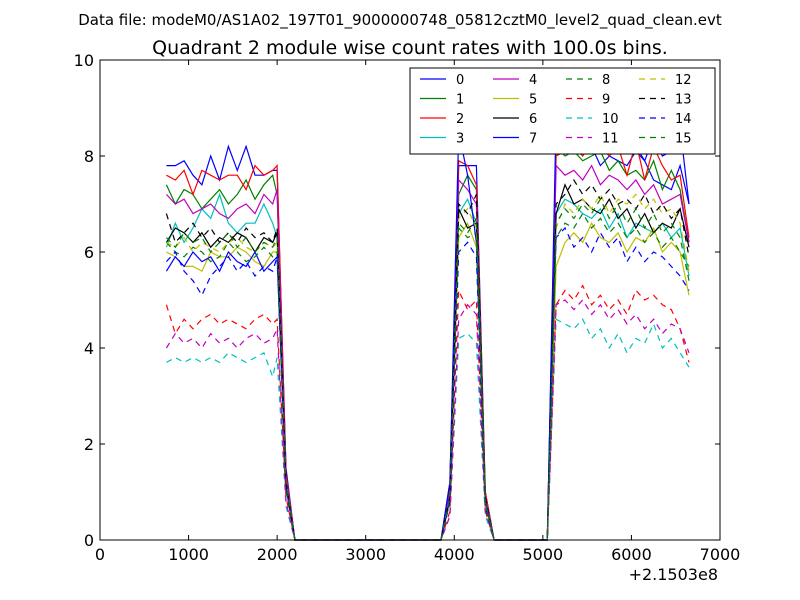 This screenshot has height=600, width=800. What do you see at coordinates (606, 100) in the screenshot?
I see `legend-label-9: 9` at bounding box center [606, 100].